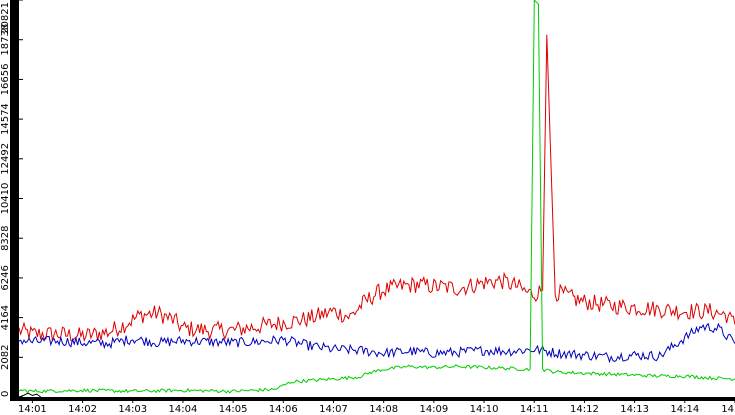 The width and height of the screenshot is (735, 415). Describe the element at coordinates (5, 357) in the screenshot. I see `y-tick-label: 2082` at that location.